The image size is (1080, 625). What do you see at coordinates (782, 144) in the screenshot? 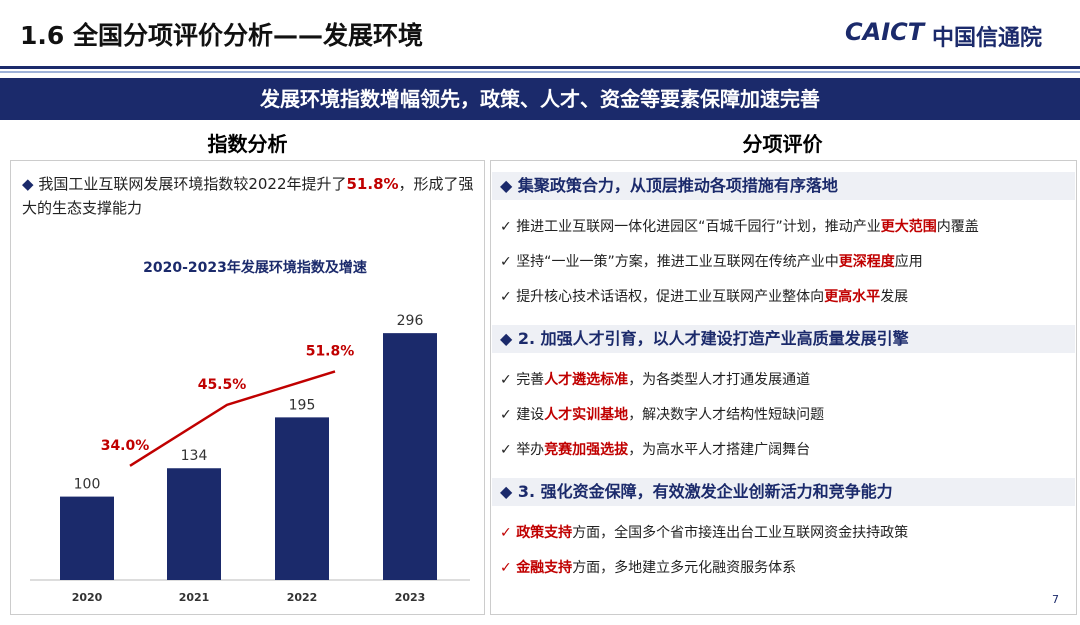
I see `right-heading: 分项评价` at bounding box center [782, 144].